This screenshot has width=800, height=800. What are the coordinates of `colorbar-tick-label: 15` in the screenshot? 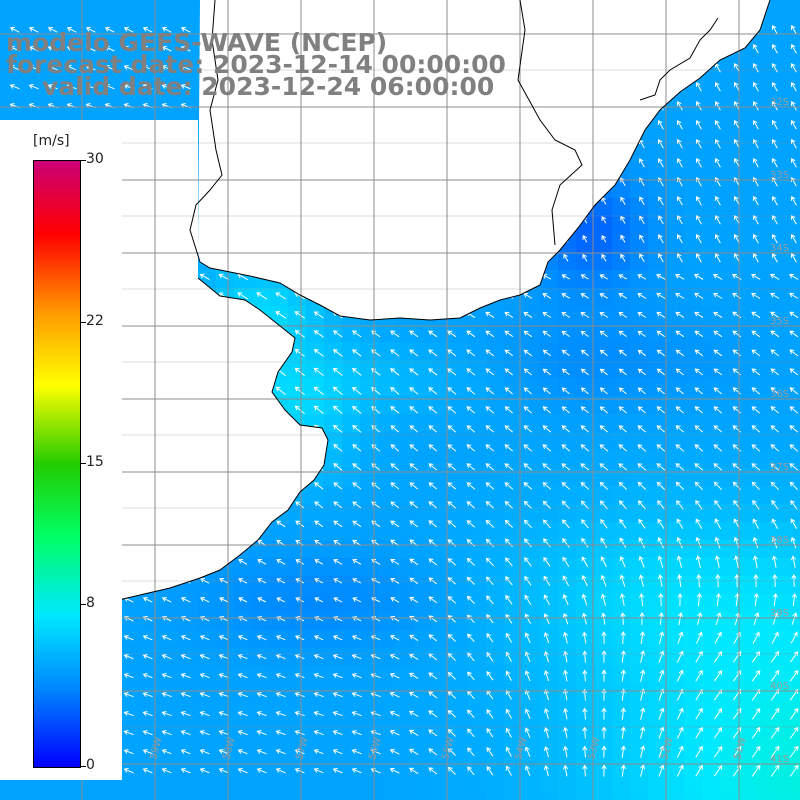 It's located at (95, 462).